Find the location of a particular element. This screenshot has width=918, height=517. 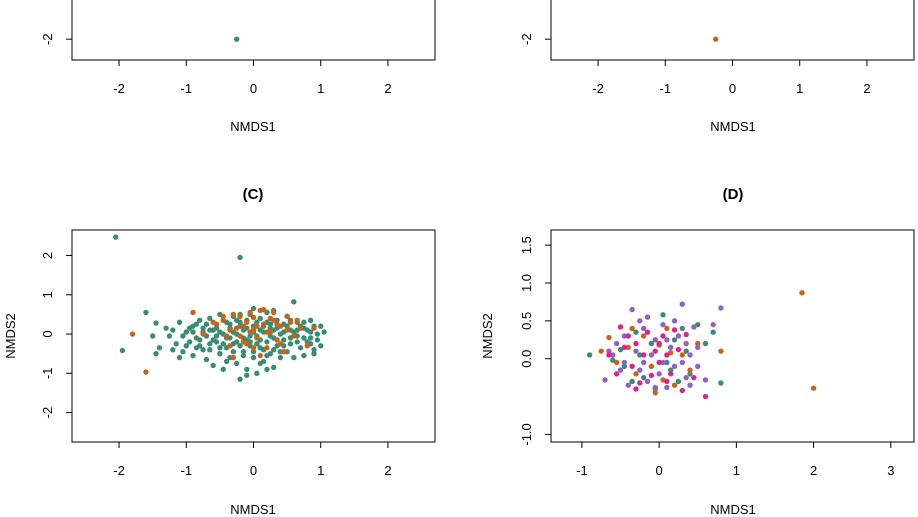

x-tick-label: 1 is located at coordinates (320, 470).